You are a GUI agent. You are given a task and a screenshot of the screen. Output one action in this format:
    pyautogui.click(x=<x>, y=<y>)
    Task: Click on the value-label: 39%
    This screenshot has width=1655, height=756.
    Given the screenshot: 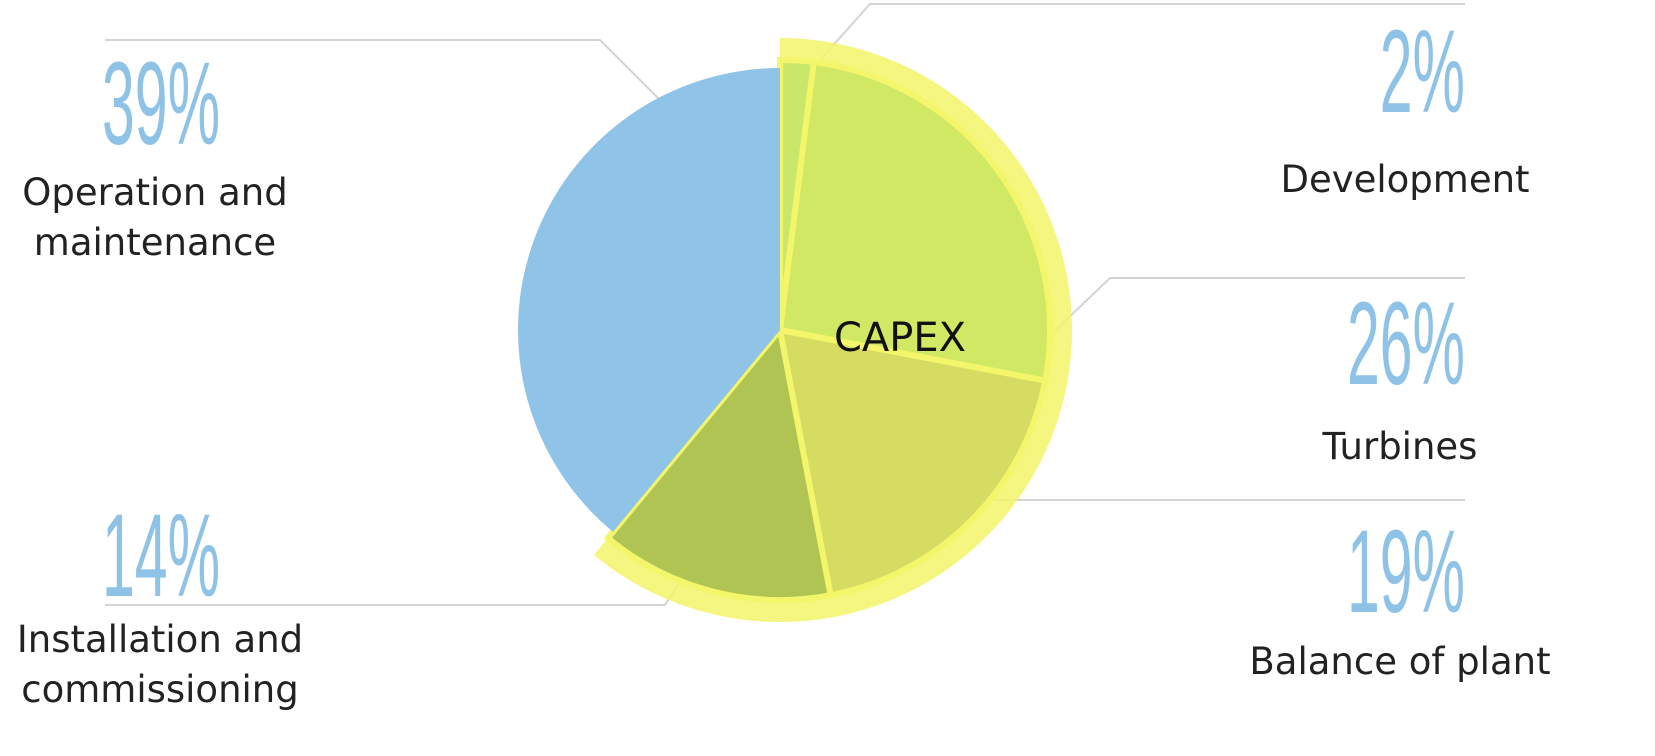 What is the action you would take?
    pyautogui.click(x=161, y=104)
    